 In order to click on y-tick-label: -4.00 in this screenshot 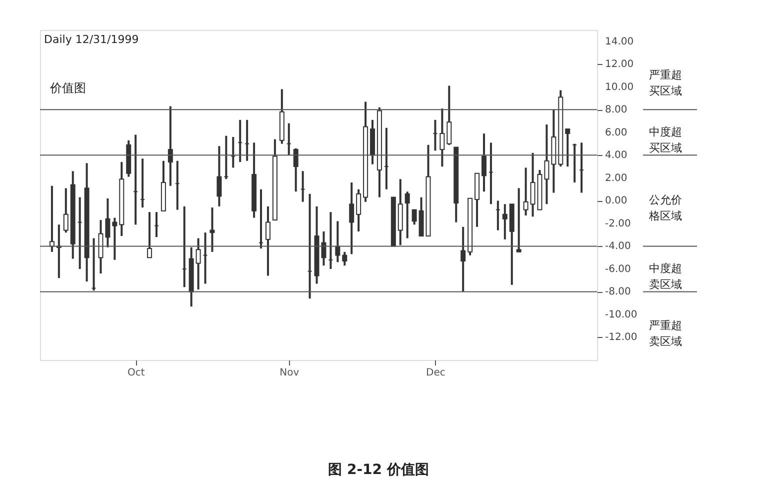, I will do `click(618, 246)`.